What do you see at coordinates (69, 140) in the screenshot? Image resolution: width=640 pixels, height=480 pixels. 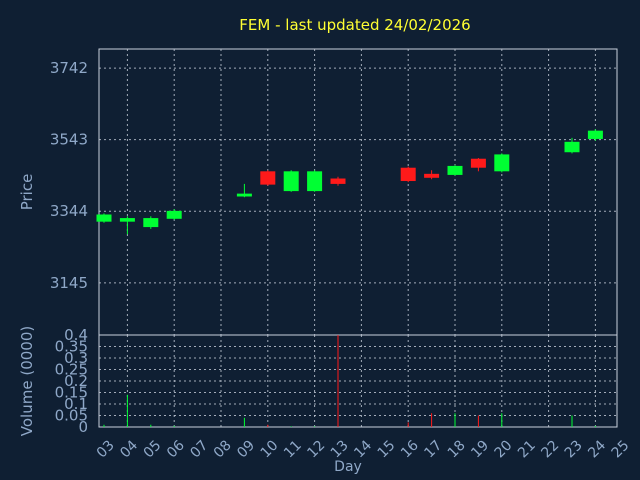 I see `price-y-tick-label: 3543` at bounding box center [69, 140].